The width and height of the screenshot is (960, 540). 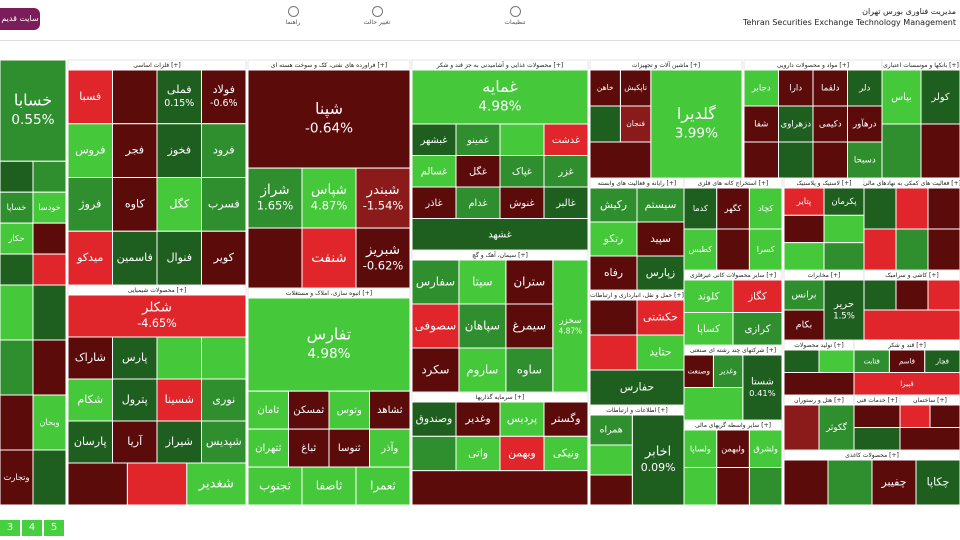 I want to click on stock-tile: واتی, so click(x=478, y=453).